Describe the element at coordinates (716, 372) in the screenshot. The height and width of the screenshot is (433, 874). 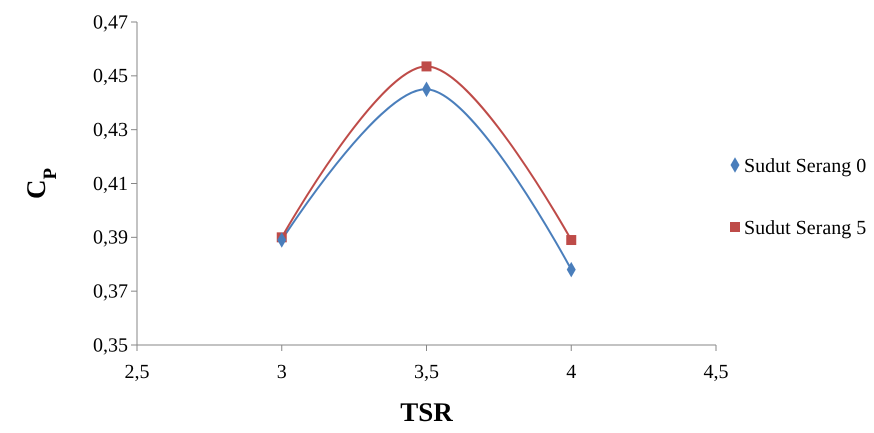
I see `x-tick-label: 4,5` at that location.